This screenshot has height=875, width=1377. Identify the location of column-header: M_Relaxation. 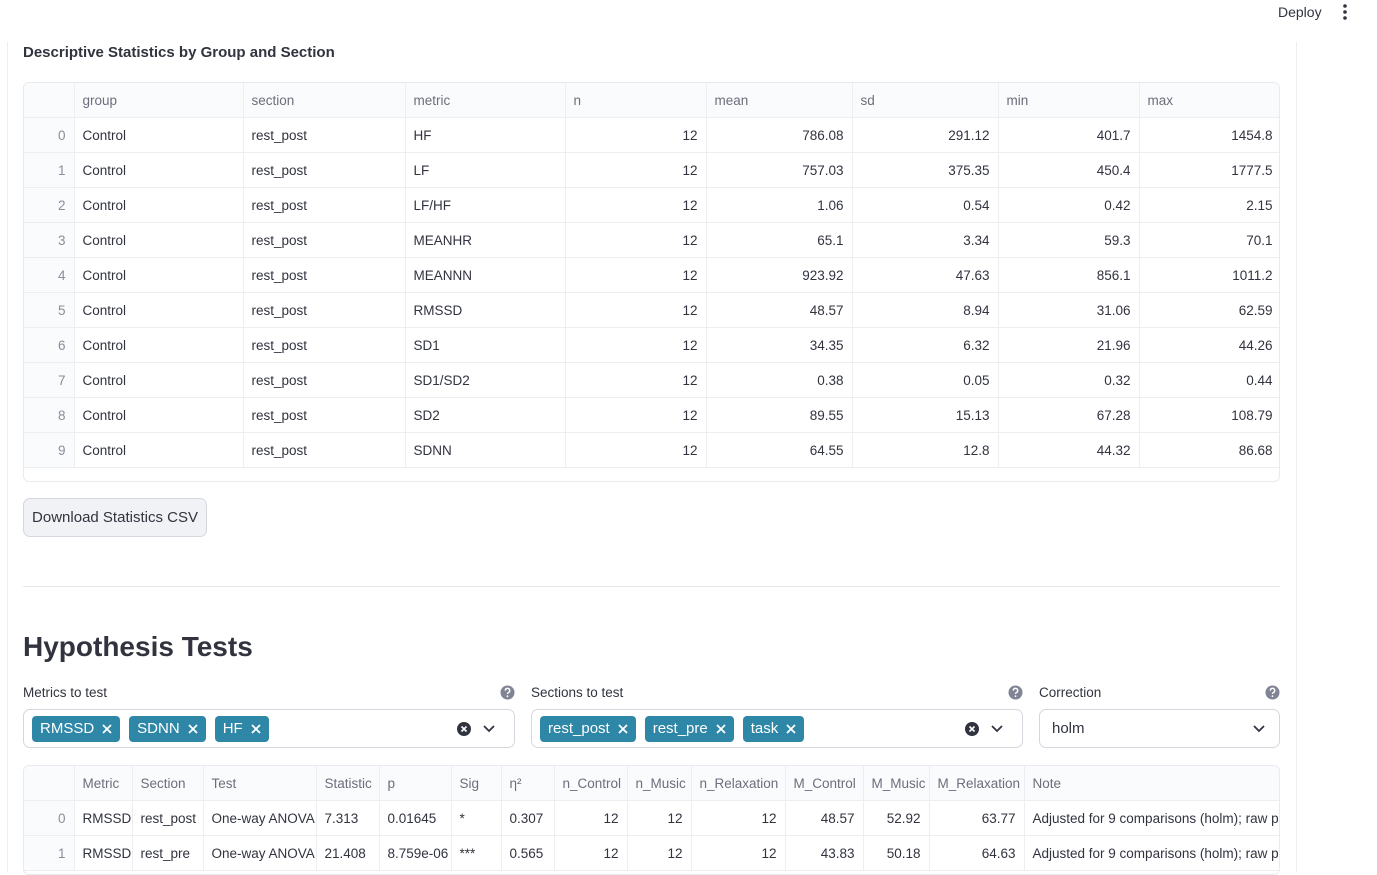
(977, 783).